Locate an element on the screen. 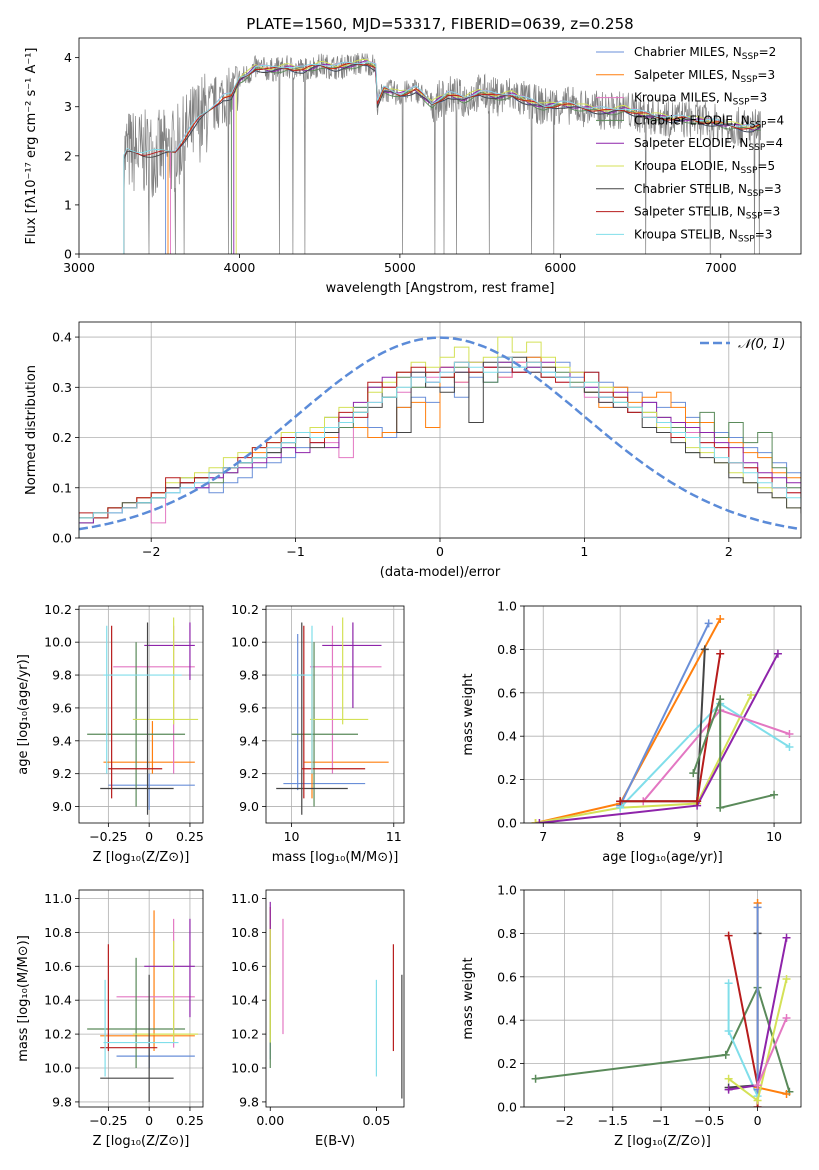 The height and width of the screenshot is (1170, 819). x-axis-label: Z [log₁₀(Z/Z⊙)] is located at coordinates (141, 857).